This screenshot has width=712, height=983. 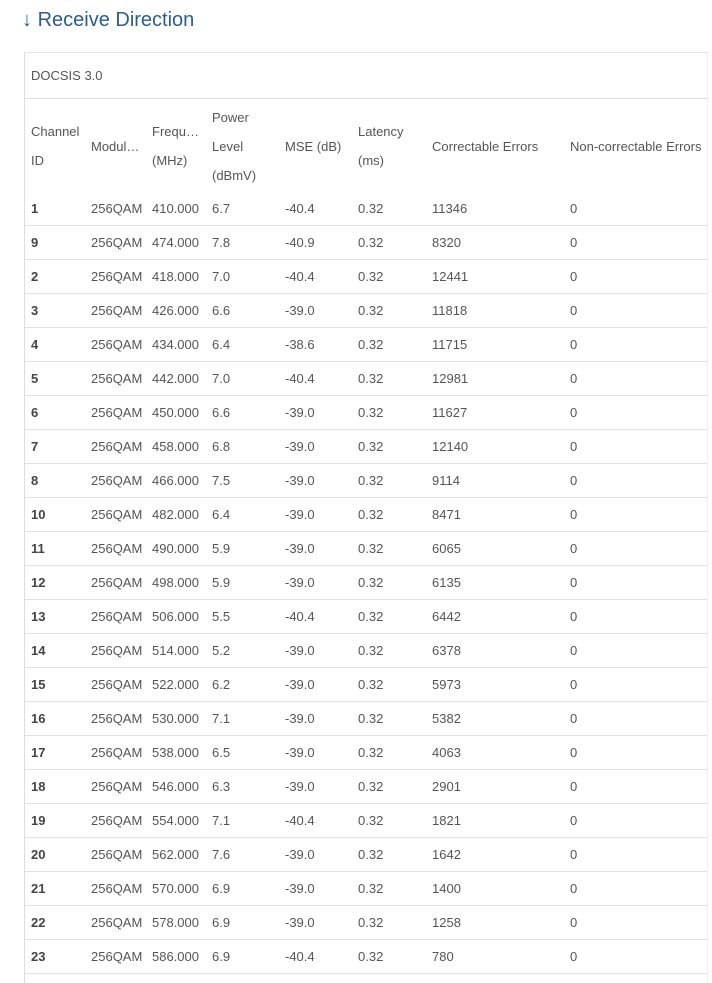 I want to click on cell-channel-id: 4, so click(x=55, y=344).